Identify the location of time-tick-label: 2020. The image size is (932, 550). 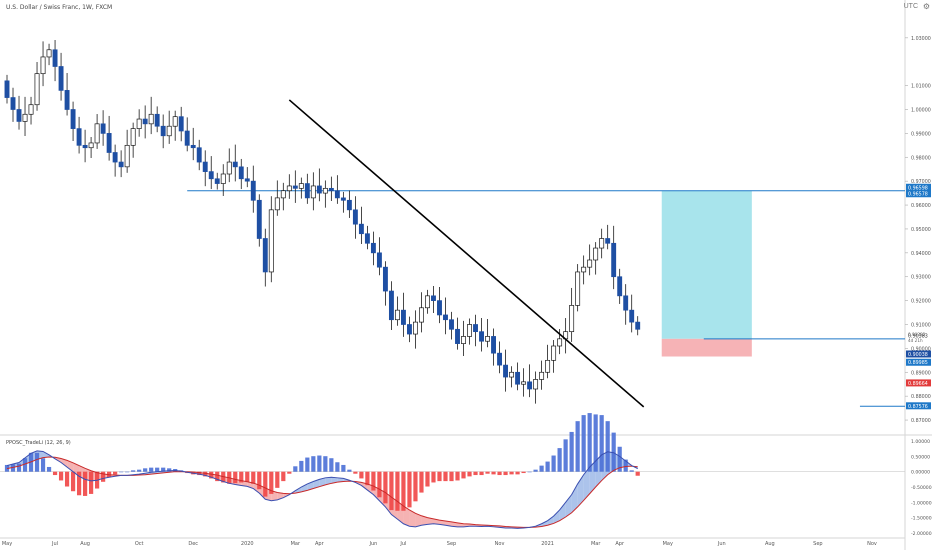
(247, 544).